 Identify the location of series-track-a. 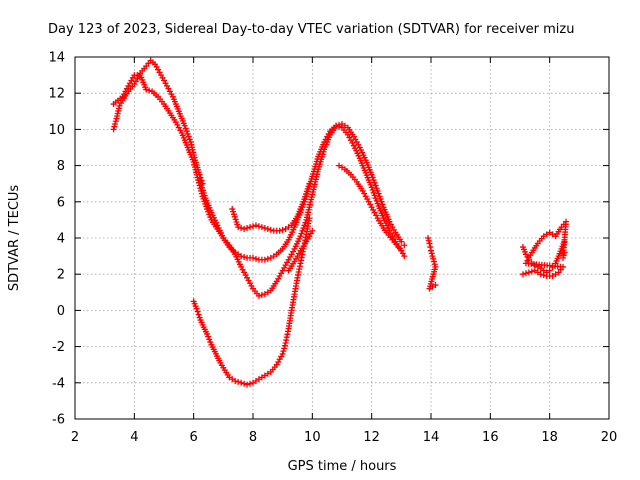
(158, 122).